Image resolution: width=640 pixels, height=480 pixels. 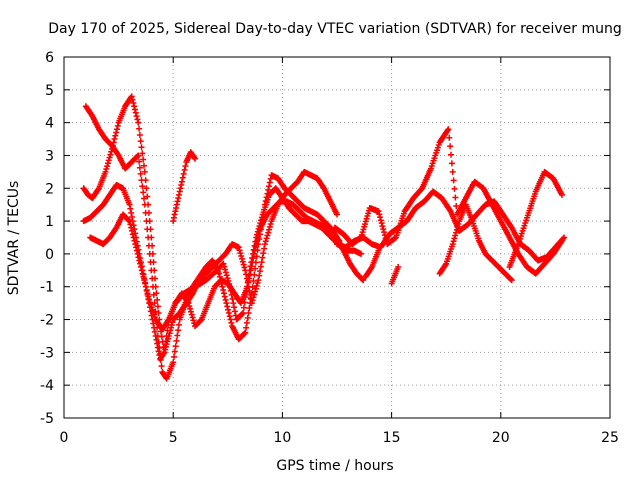 What do you see at coordinates (49, 255) in the screenshot?
I see `y-tick-label: 0` at bounding box center [49, 255].